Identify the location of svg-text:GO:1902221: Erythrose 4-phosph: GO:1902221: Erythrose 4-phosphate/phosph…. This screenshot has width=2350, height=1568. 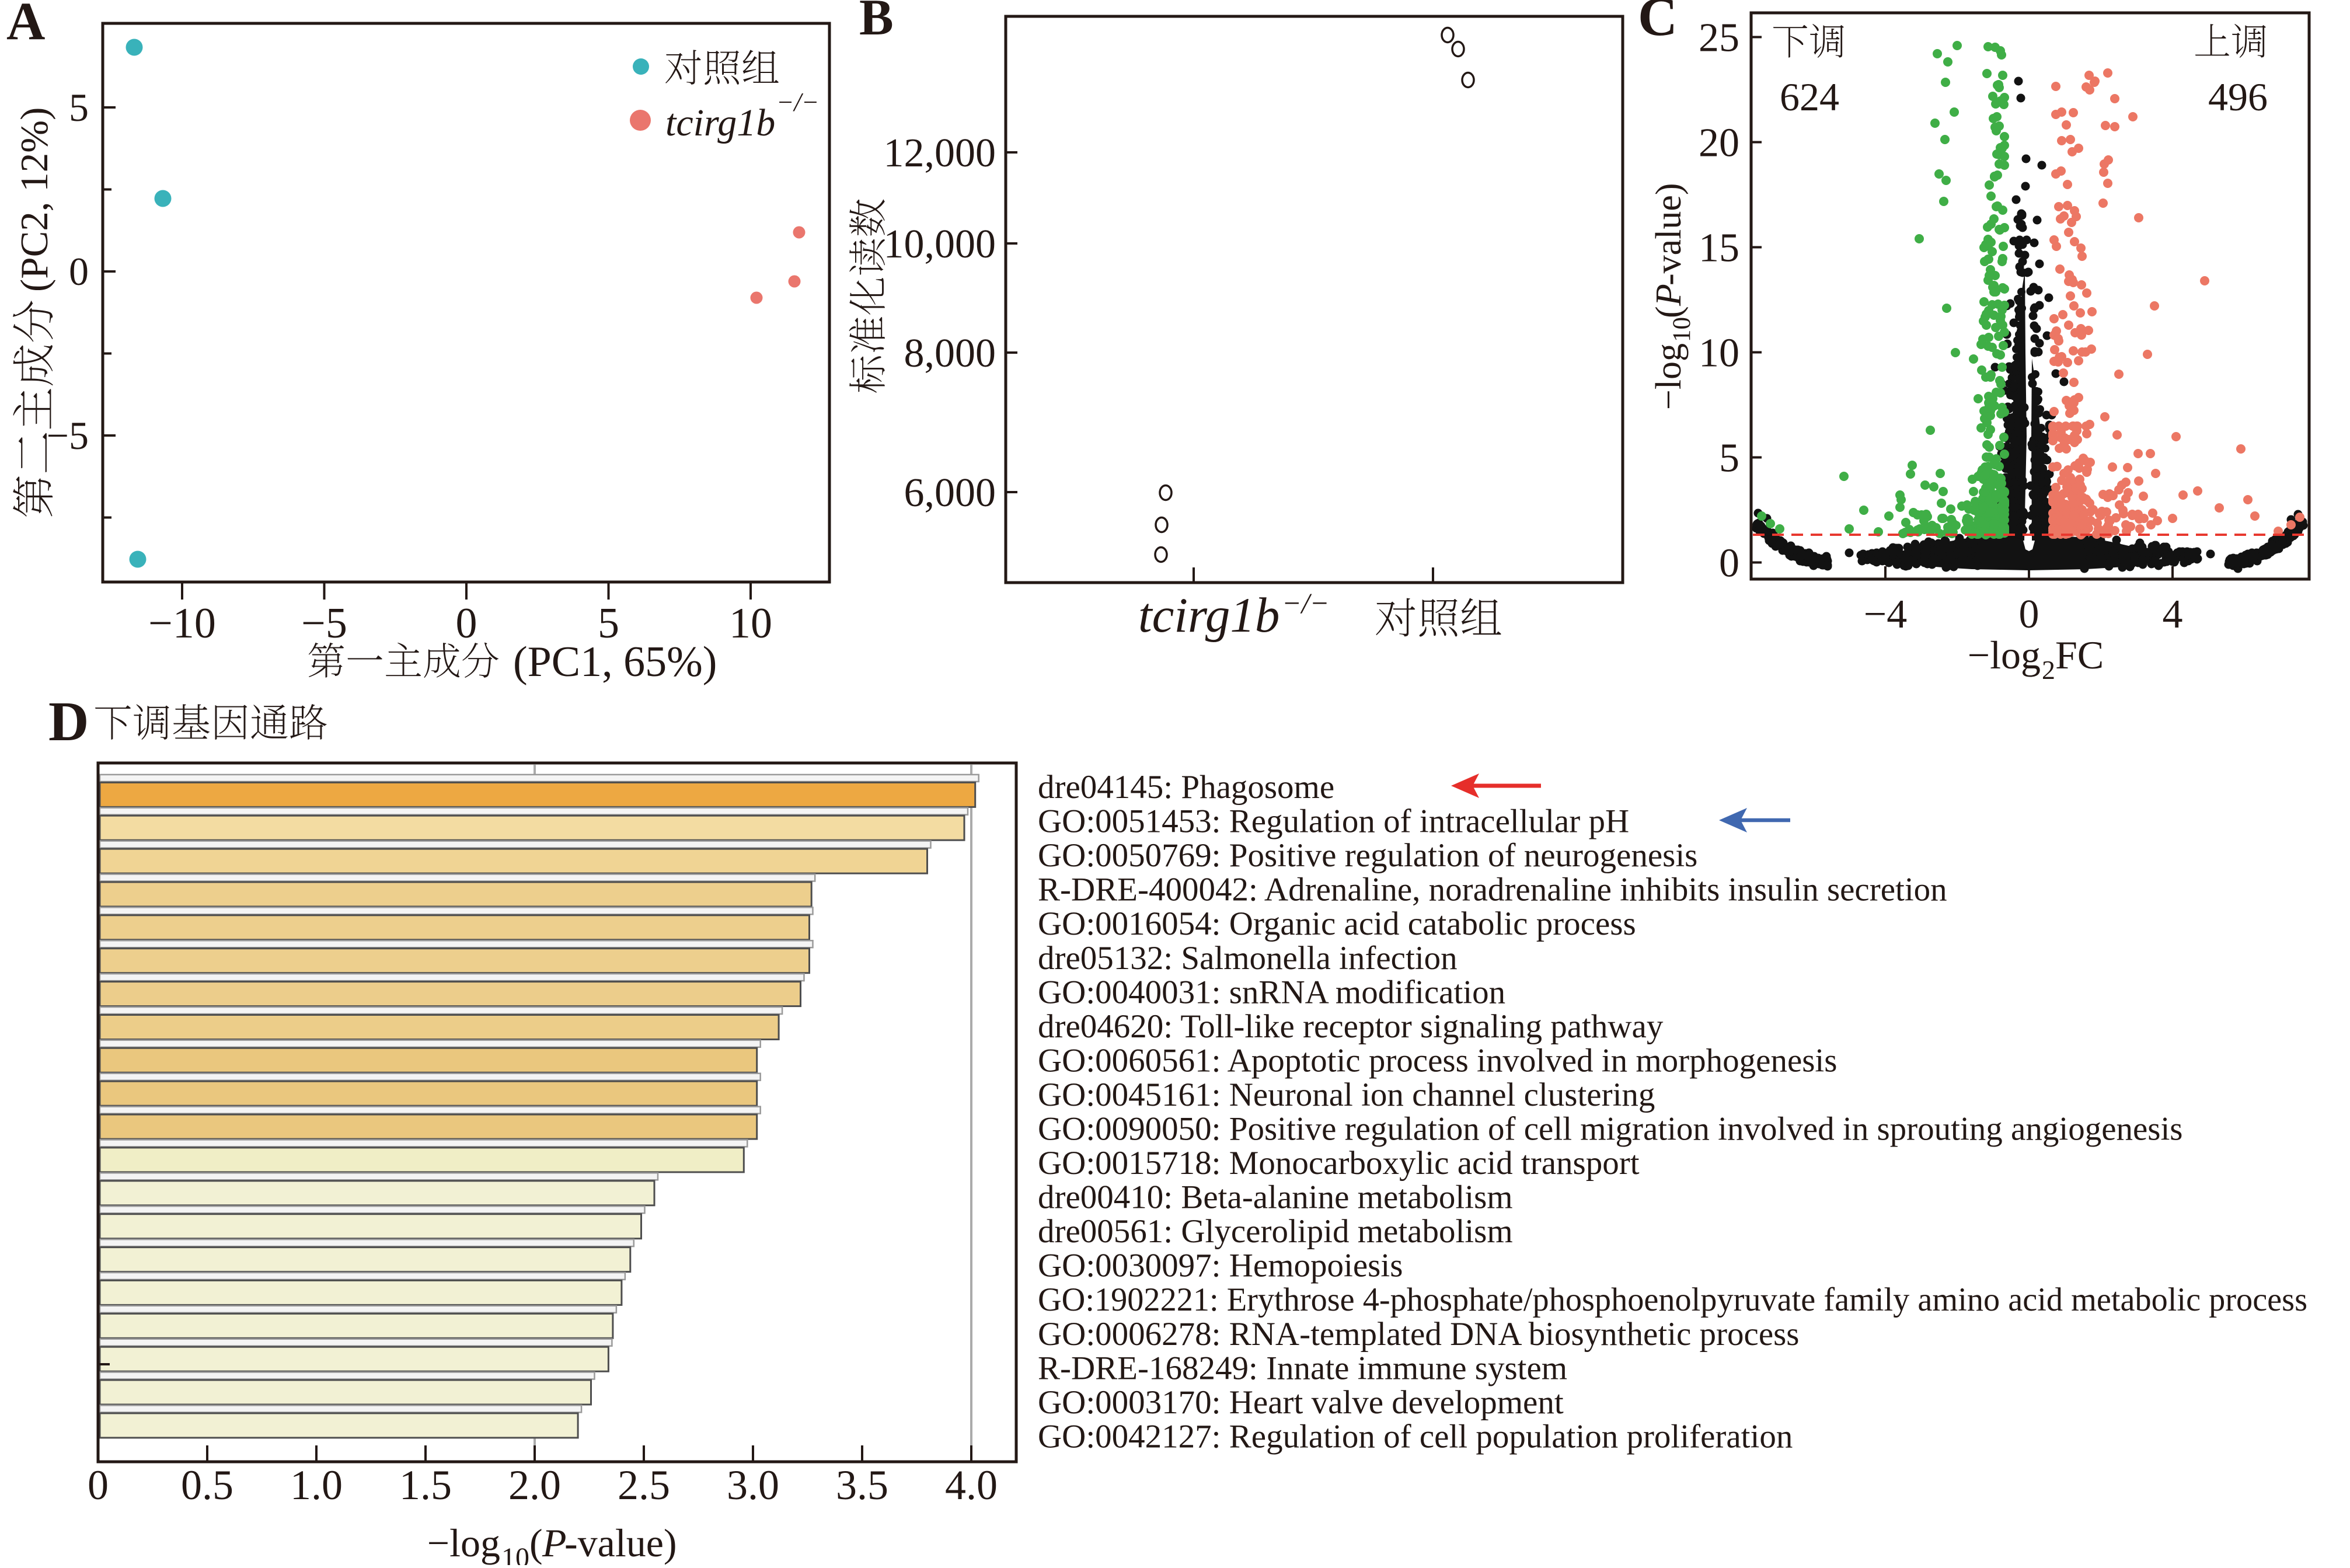
(1673, 1299).